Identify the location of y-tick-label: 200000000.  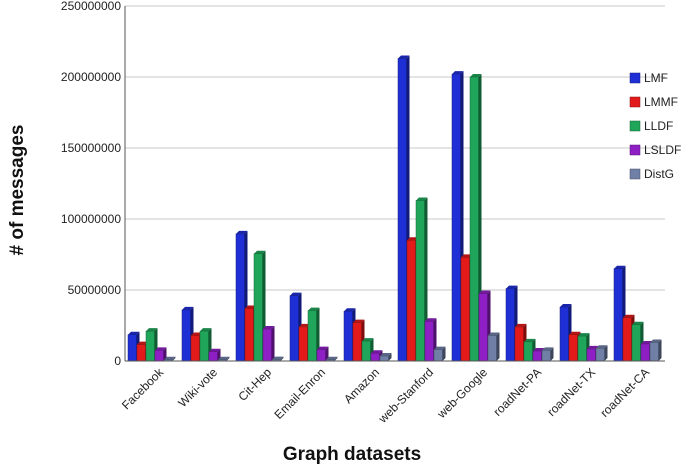
(91, 77).